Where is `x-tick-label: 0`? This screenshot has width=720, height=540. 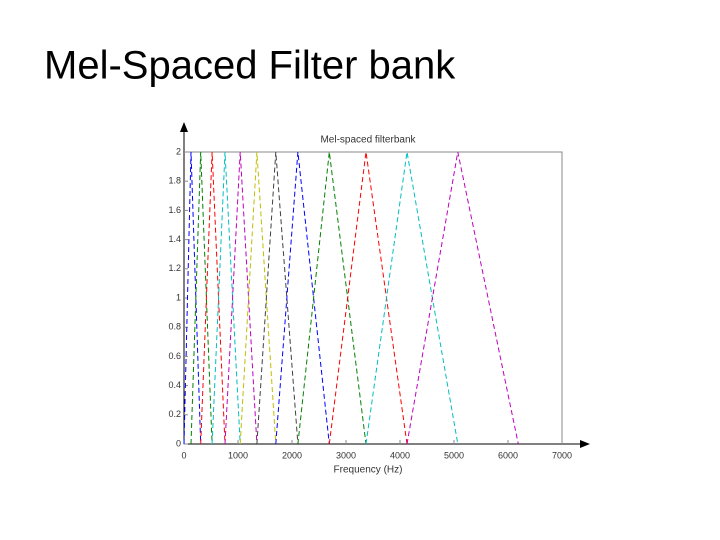 x-tick-label: 0 is located at coordinates (183, 455).